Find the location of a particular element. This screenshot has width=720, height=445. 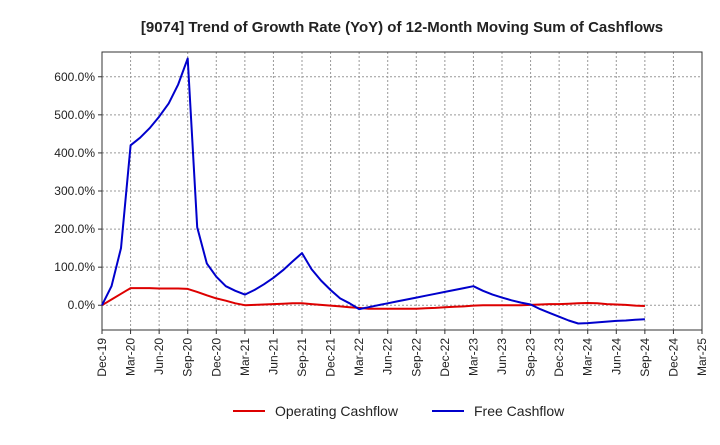

x-tick-label: Mar-25 is located at coordinates (702, 357).